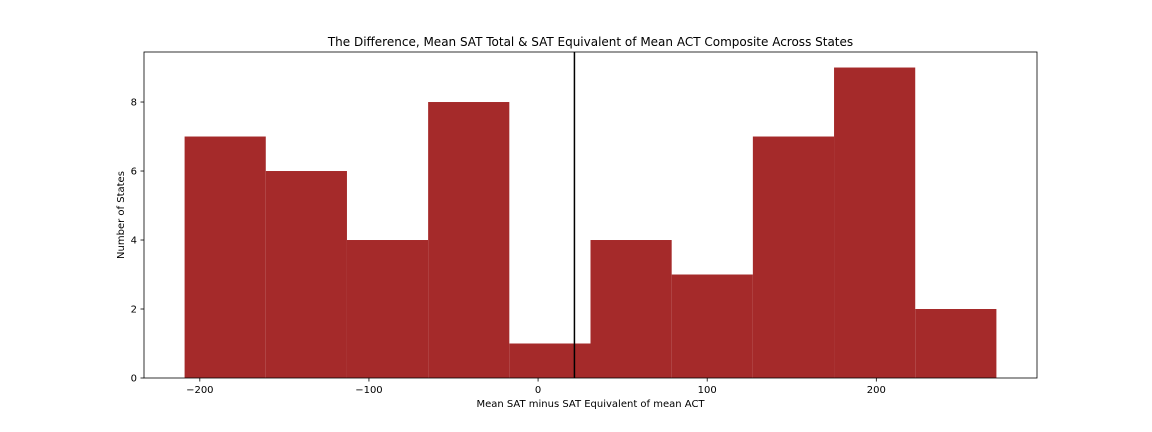  I want to click on x-tick-label: 200, so click(876, 390).